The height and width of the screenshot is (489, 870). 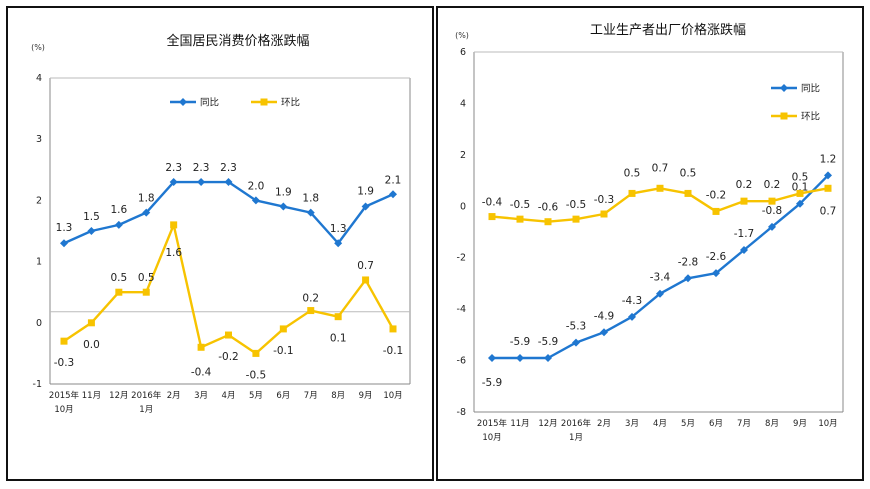 What do you see at coordinates (209, 103) in the screenshot?
I see `cpi-legend-label: 同比` at bounding box center [209, 103].